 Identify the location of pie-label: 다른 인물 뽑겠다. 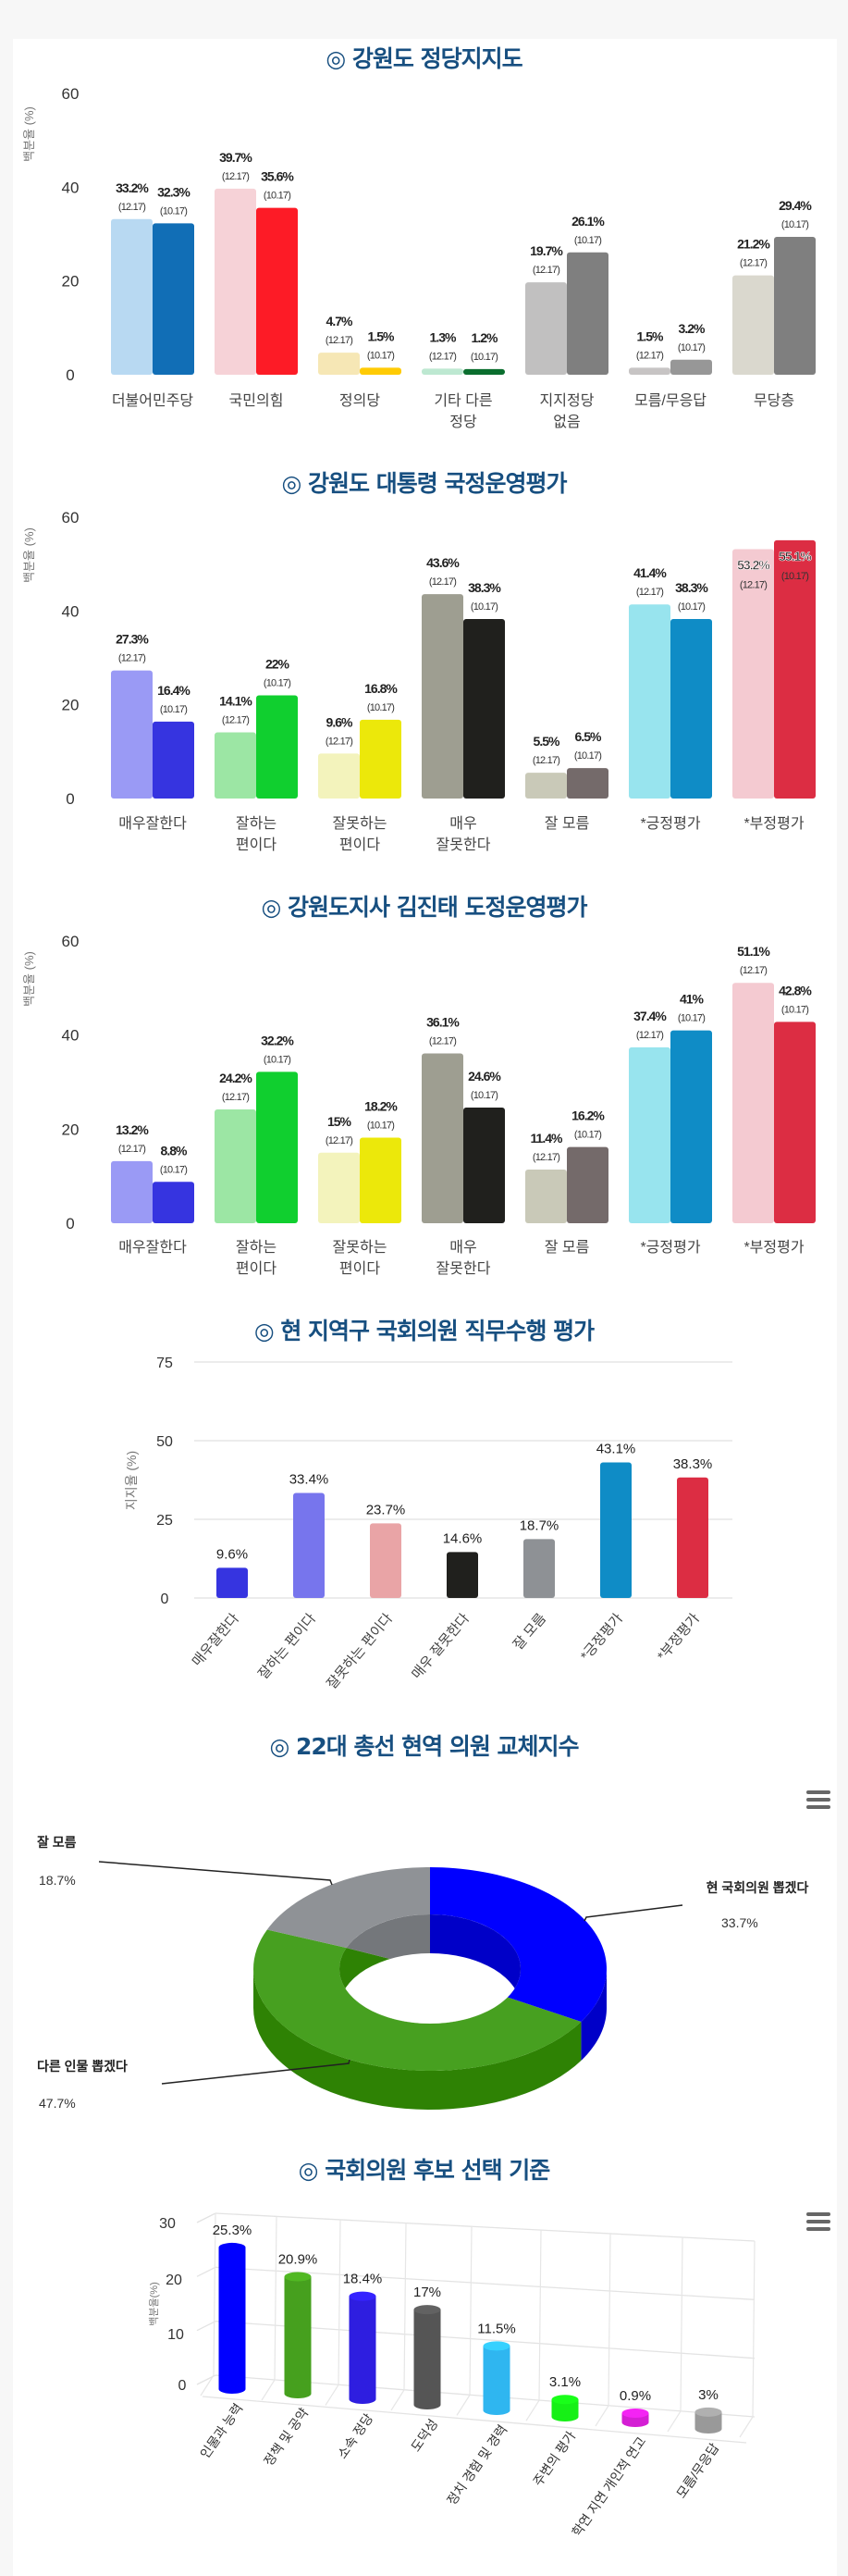
(82, 2066).